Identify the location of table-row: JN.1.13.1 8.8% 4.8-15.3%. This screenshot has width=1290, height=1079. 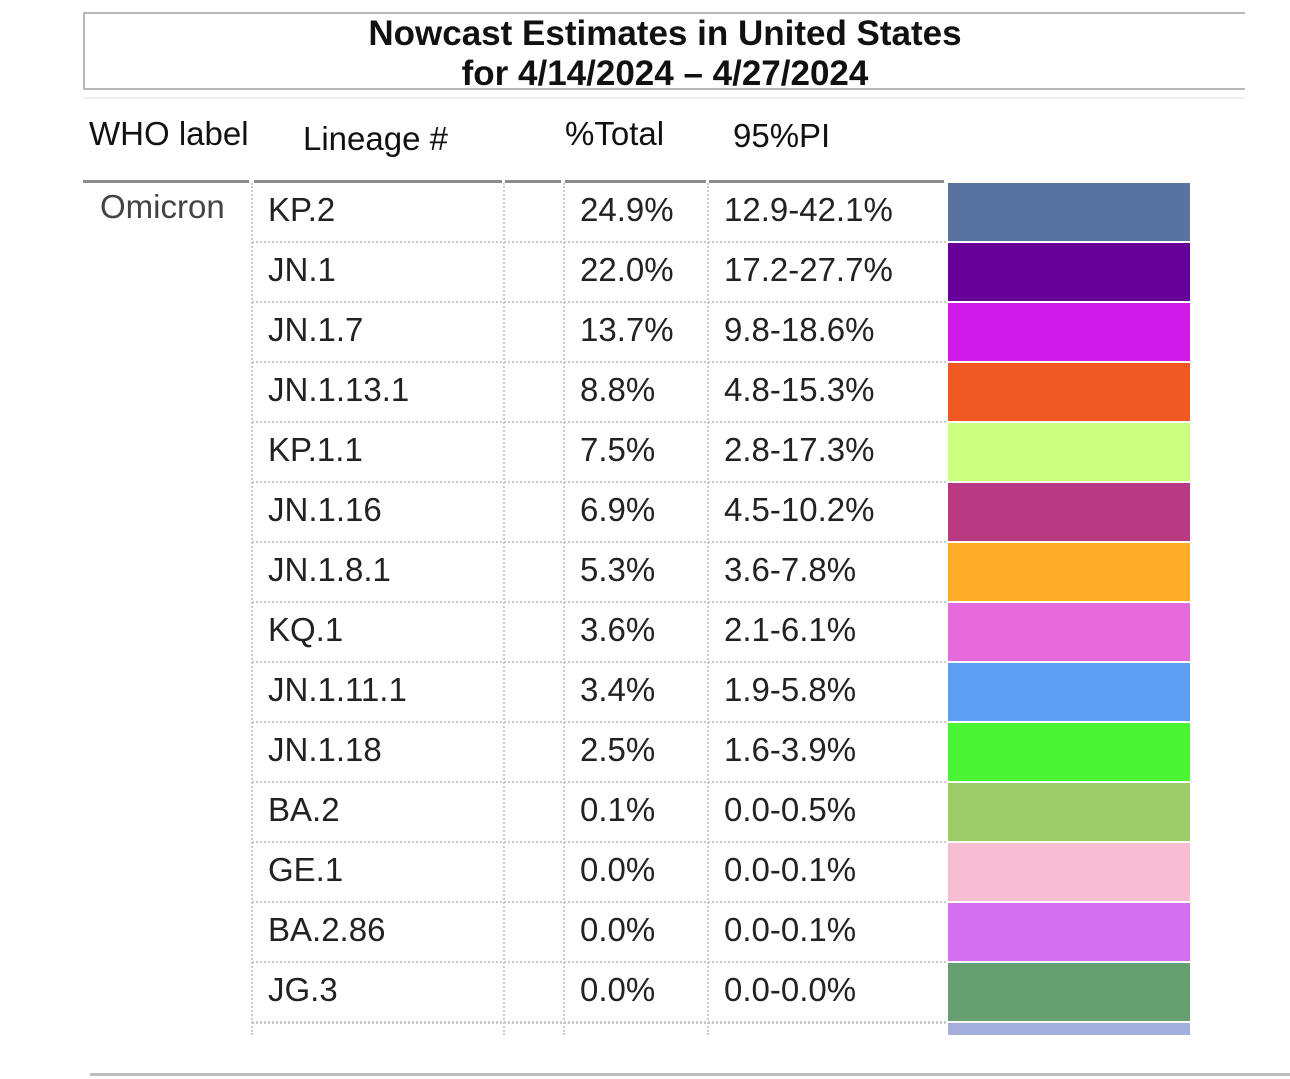
(599, 393).